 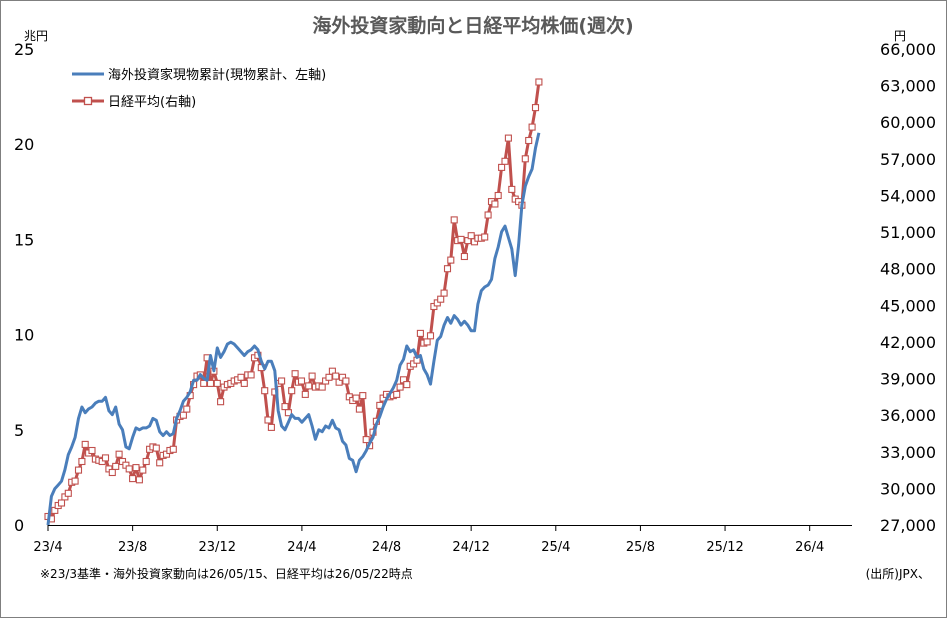 What do you see at coordinates (217, 547) in the screenshot?
I see `x-tick-label: 23/12` at bounding box center [217, 547].